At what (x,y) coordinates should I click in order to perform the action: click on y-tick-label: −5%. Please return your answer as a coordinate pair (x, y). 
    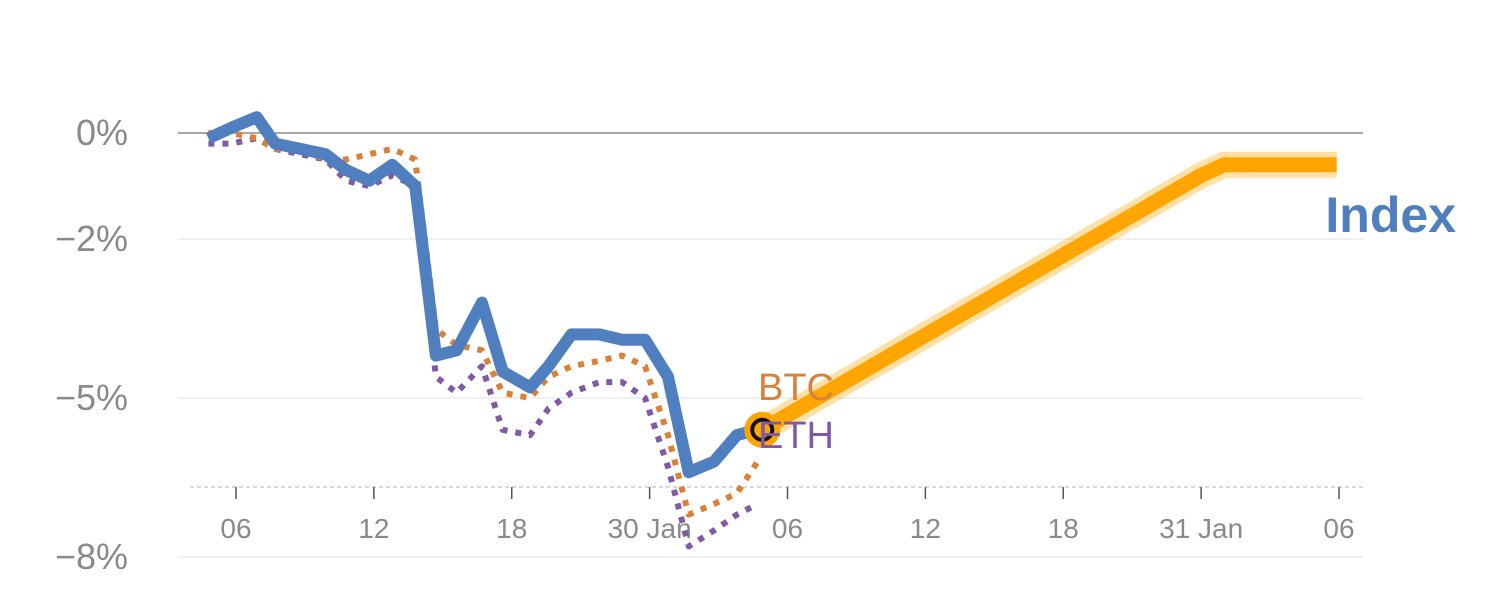
    Looking at the image, I should click on (91, 397).